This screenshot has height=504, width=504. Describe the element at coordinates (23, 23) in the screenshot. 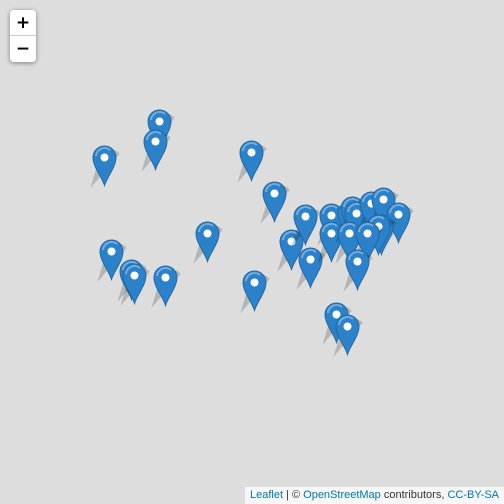

I see `zoom-in-button: +` at that location.